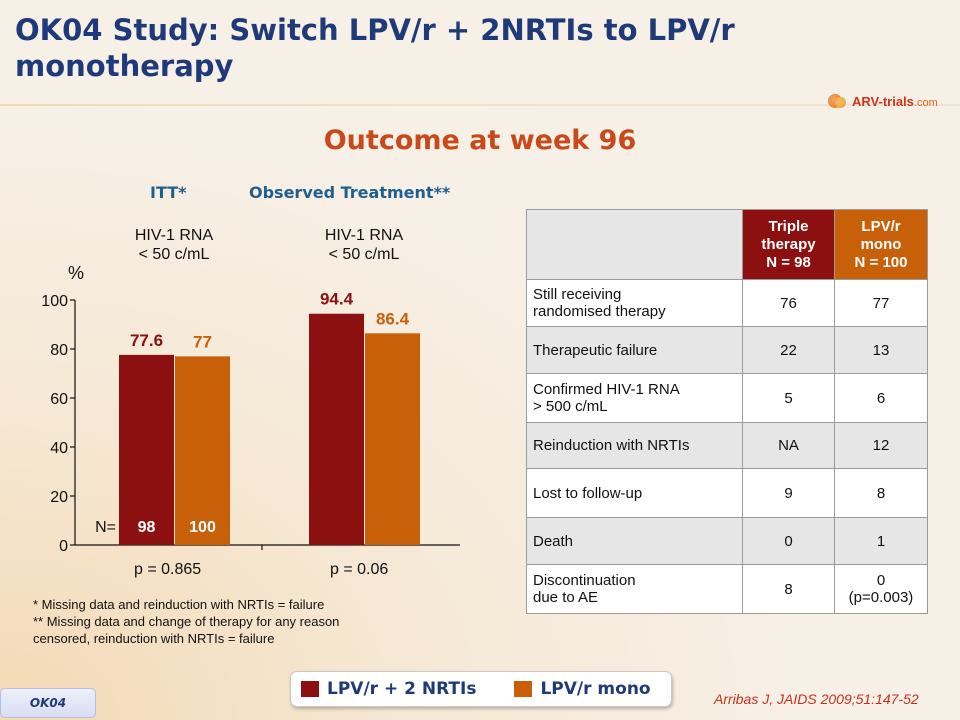 The width and height of the screenshot is (960, 720). What do you see at coordinates (310, 689) in the screenshot?
I see `legend-swatch-triple` at bounding box center [310, 689].